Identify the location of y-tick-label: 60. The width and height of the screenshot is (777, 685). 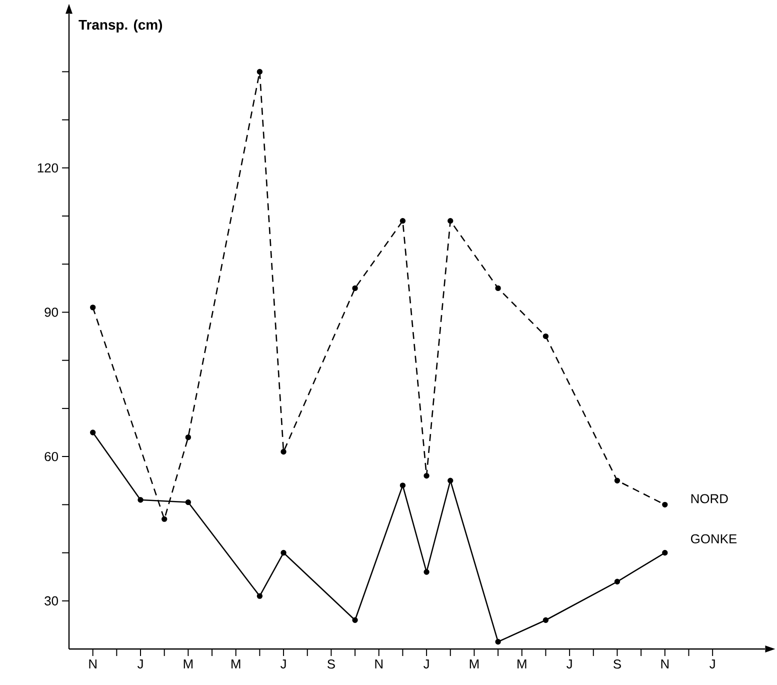
(51, 457).